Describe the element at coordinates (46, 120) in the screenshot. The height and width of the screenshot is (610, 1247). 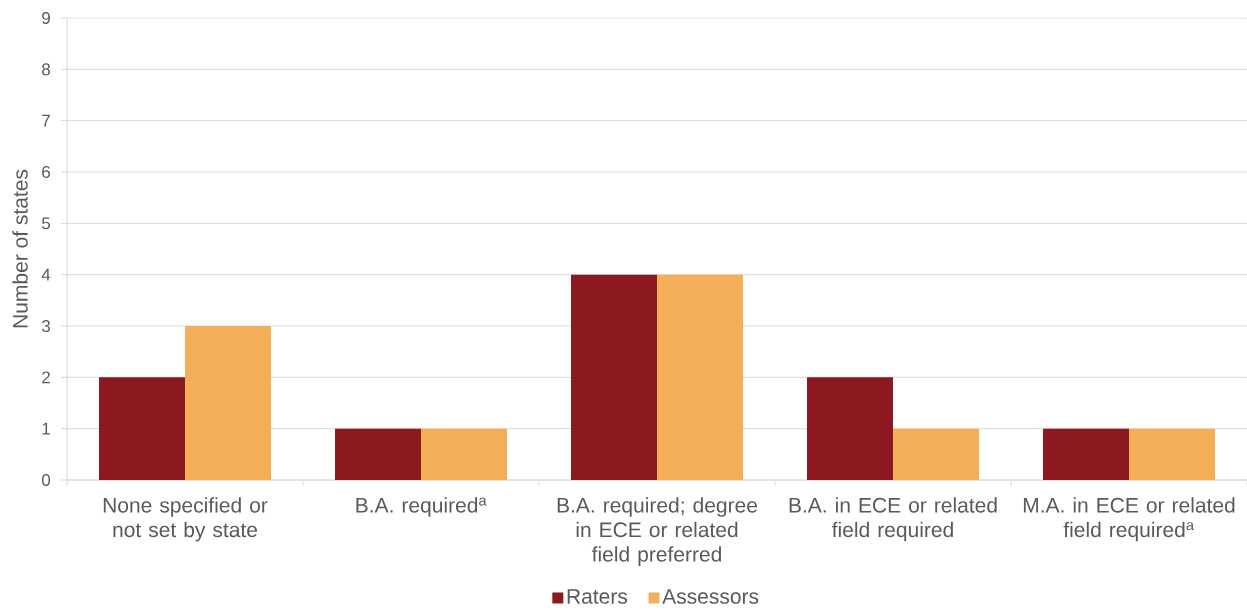
I see `y-tick-label: 7` at that location.